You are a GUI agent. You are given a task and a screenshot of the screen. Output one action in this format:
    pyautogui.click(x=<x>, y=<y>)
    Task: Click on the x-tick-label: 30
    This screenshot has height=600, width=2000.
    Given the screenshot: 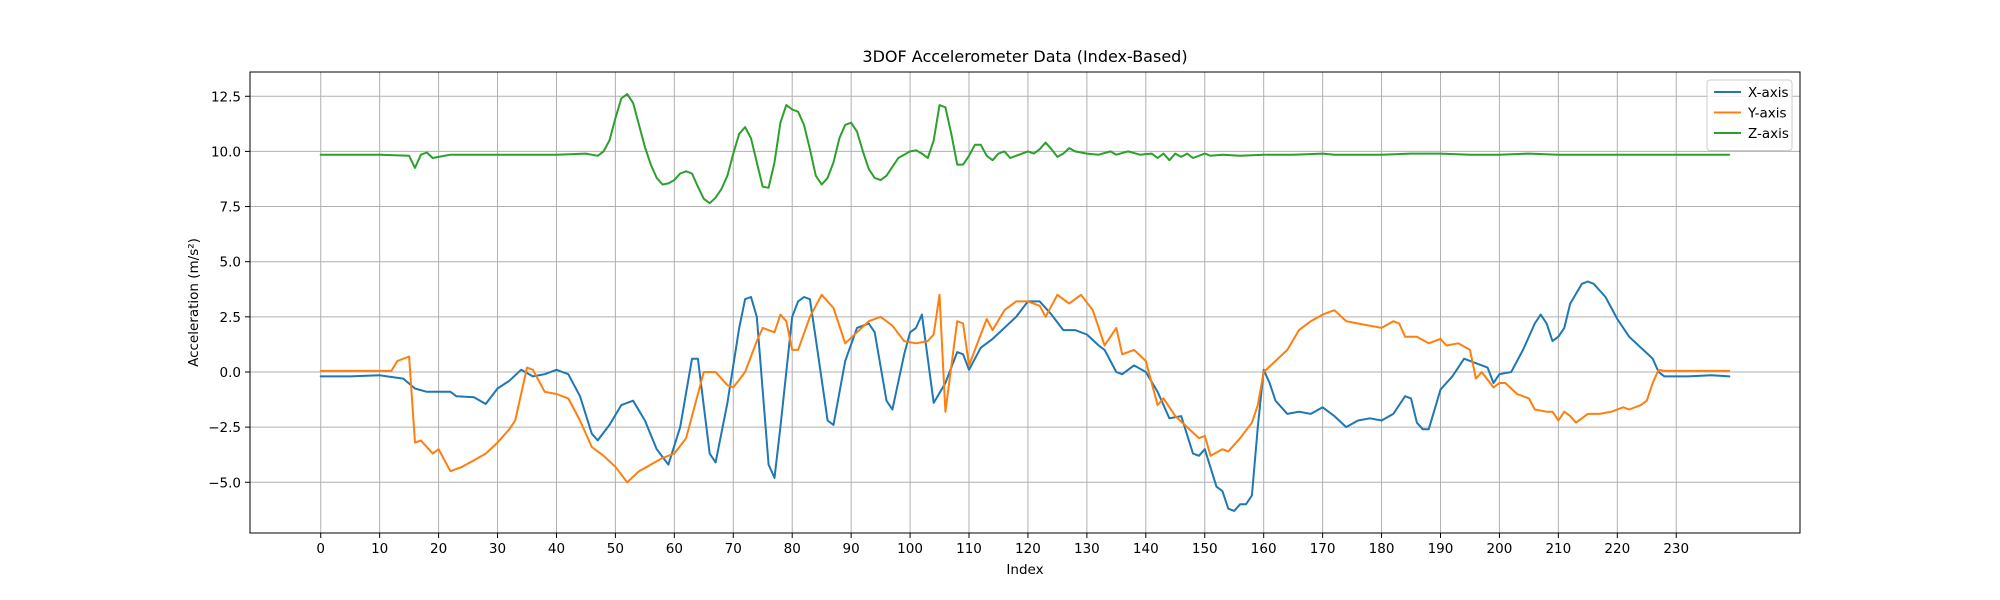 What is the action you would take?
    pyautogui.click(x=497, y=549)
    